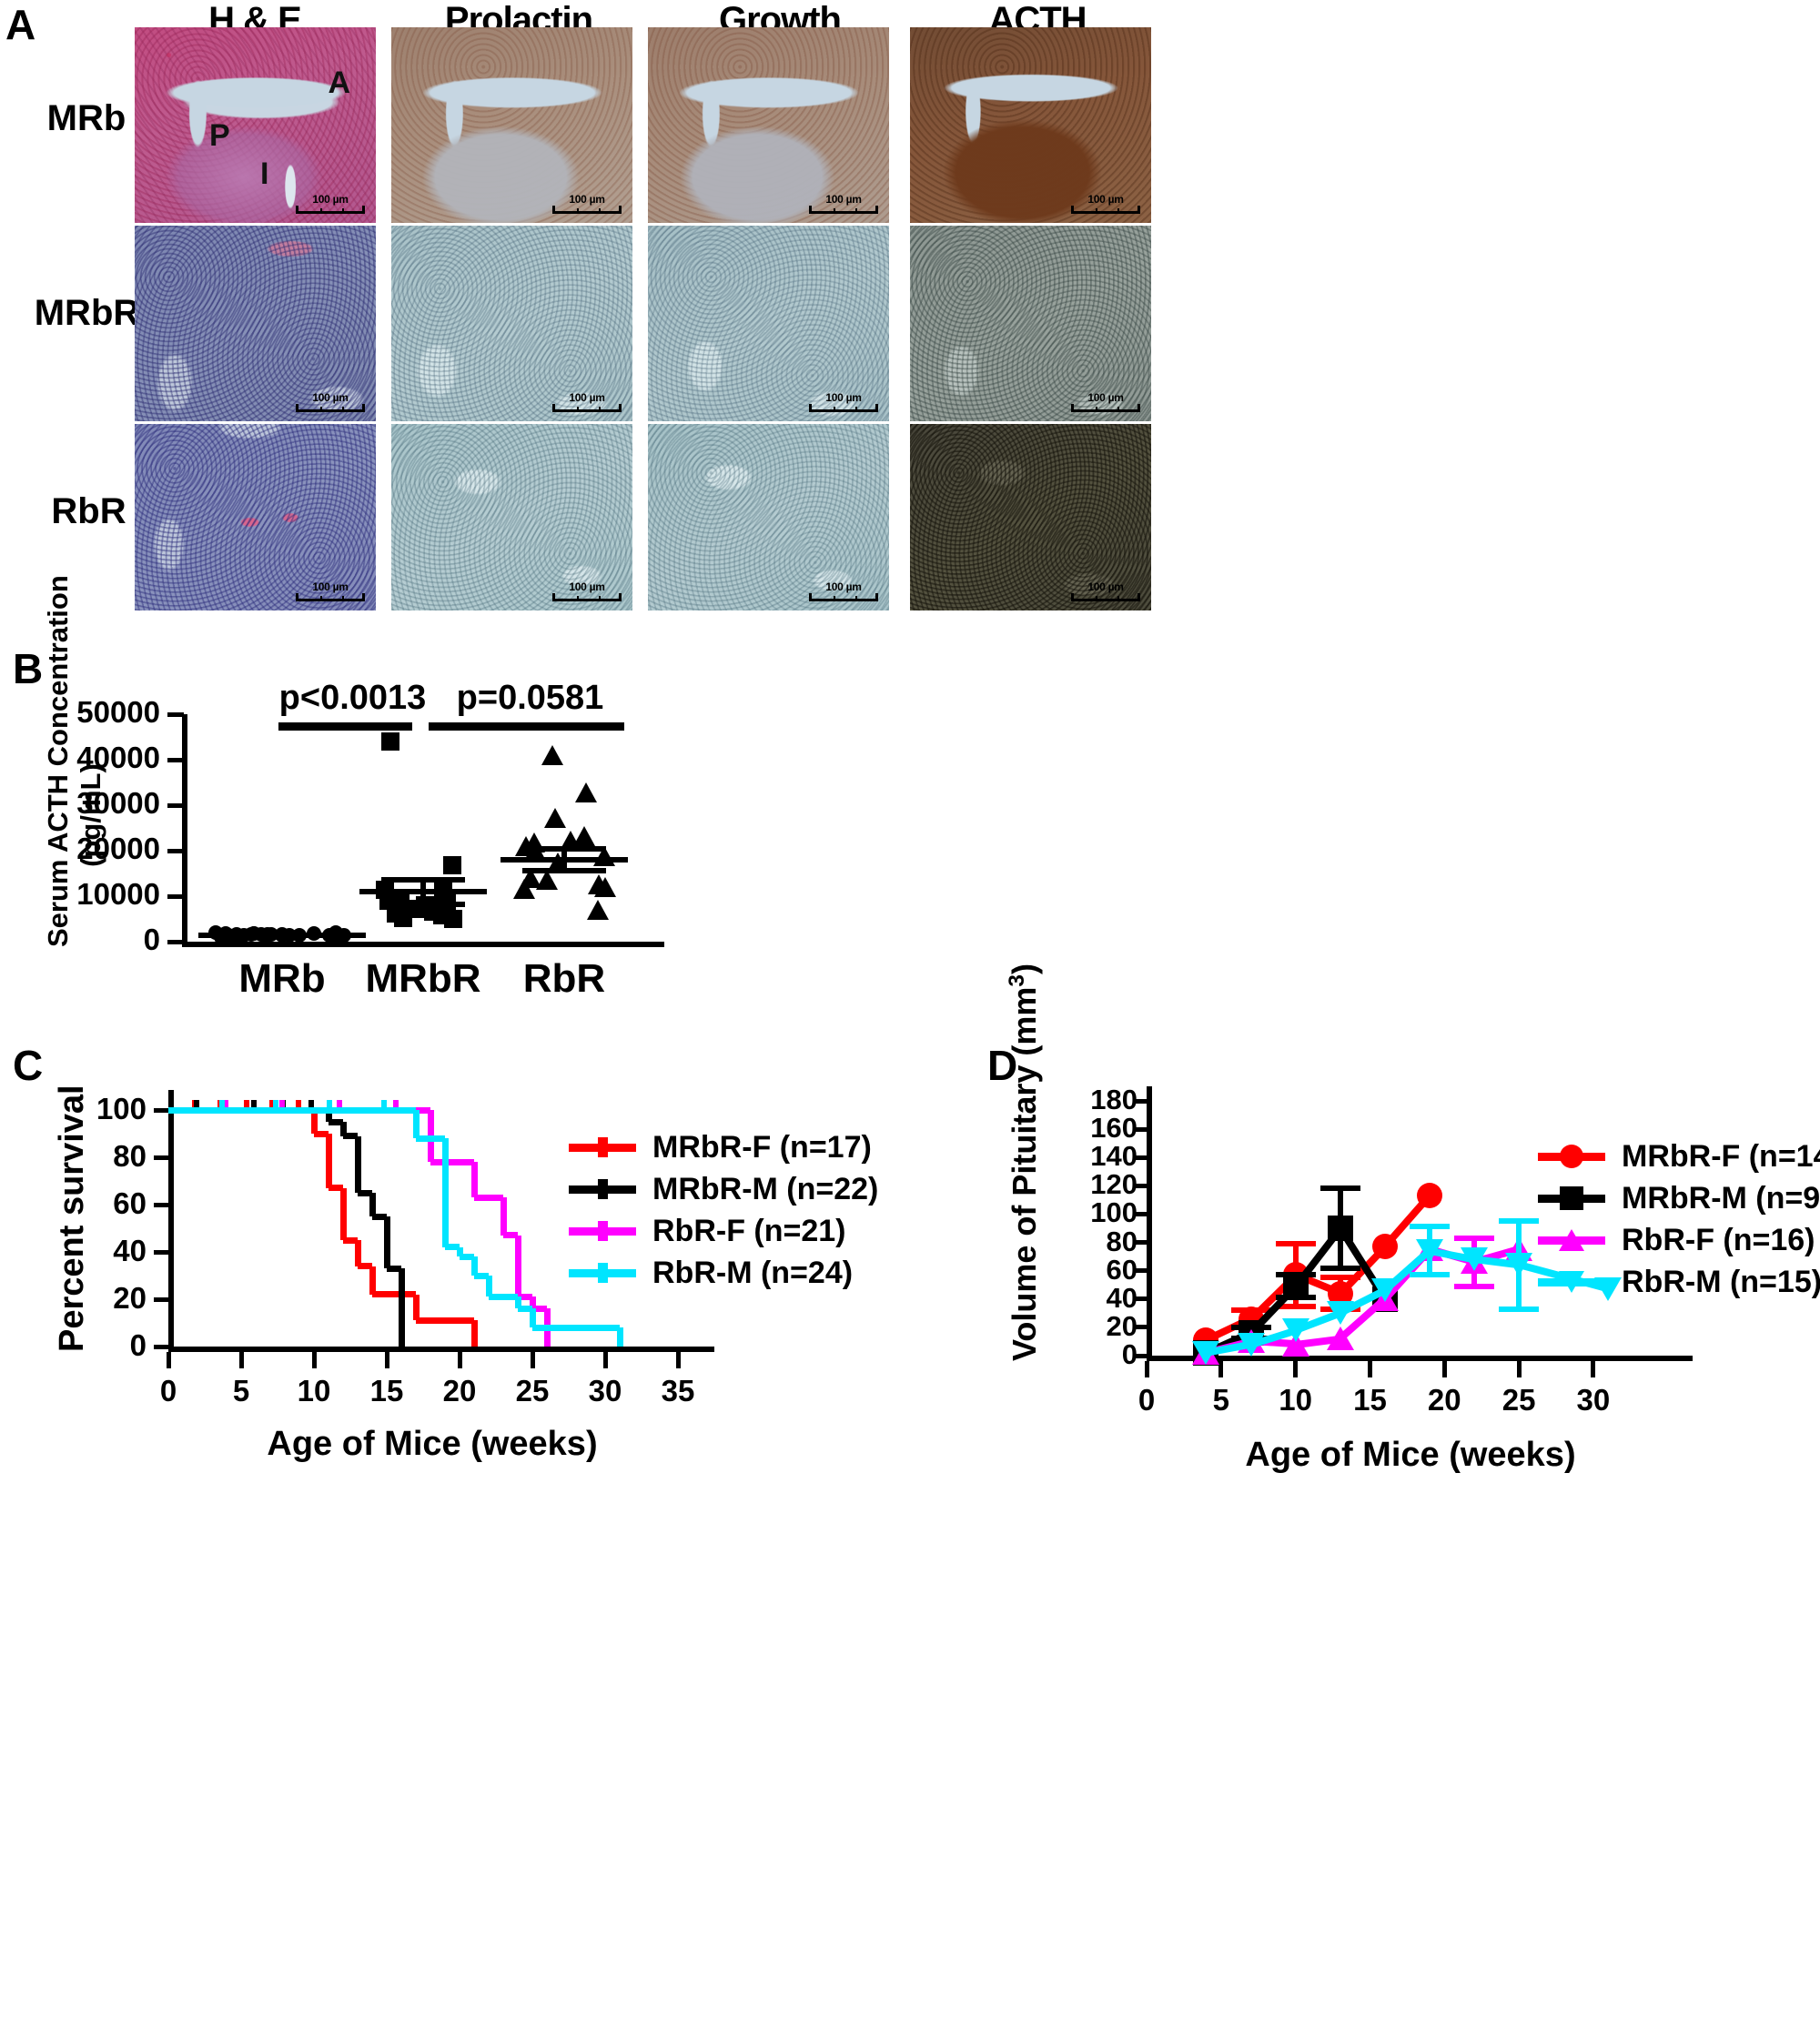  I want to click on panel-c-legend-item: MRbR-M (n=22), so click(724, 1189).